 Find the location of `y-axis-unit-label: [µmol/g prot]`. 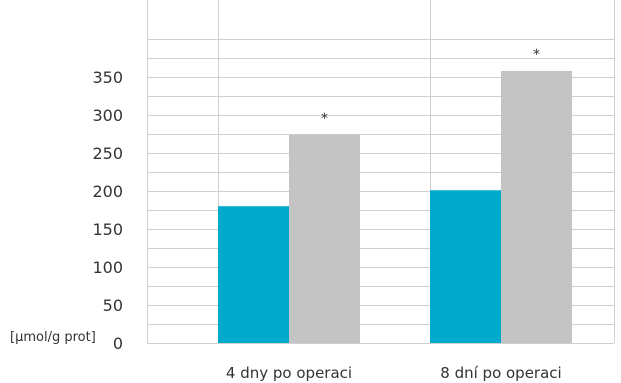

y-axis-unit-label: [µmol/g prot] is located at coordinates (53, 337).